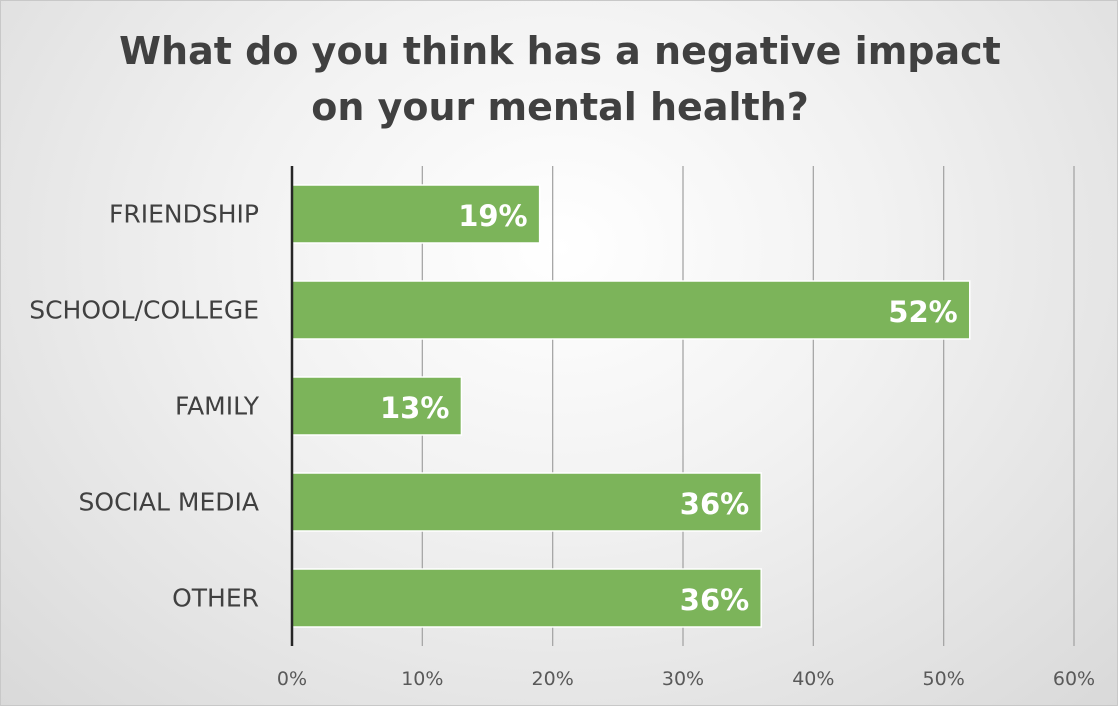 Image resolution: width=1118 pixels, height=707 pixels. What do you see at coordinates (813, 679) in the screenshot?
I see `x-tick-label-4: 40%` at bounding box center [813, 679].